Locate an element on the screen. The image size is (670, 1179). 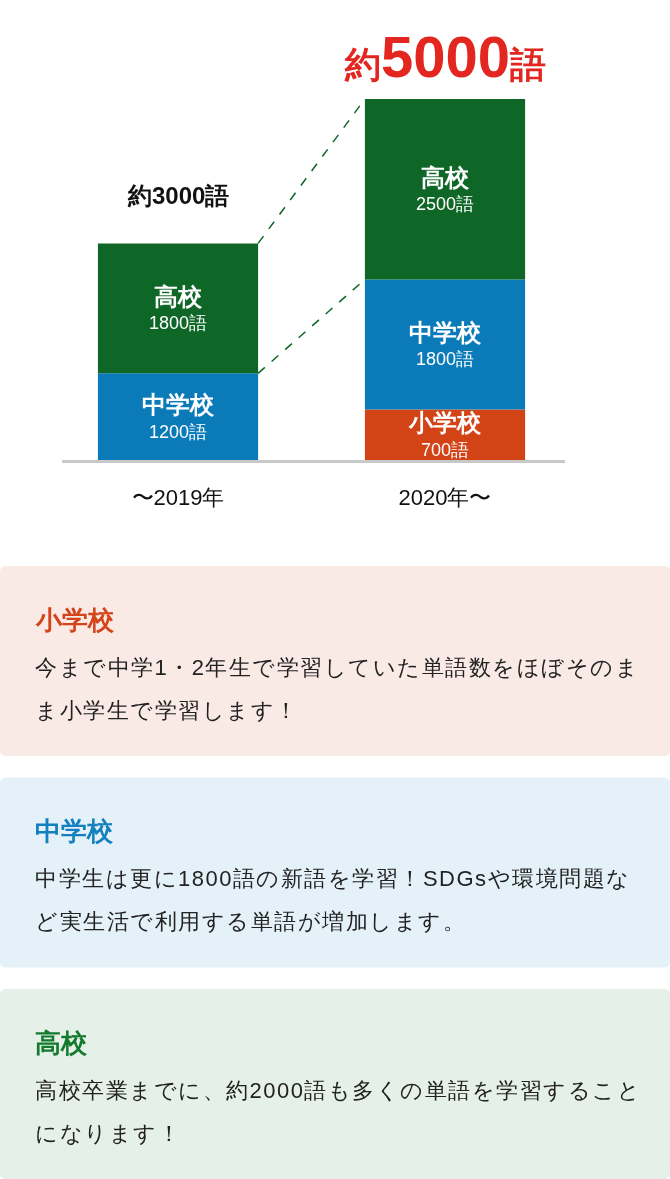
text: 今まで中学1・2年生で学習していた単語数をほぼそのまま小学生で学習します！ is located at coordinates (337, 689).